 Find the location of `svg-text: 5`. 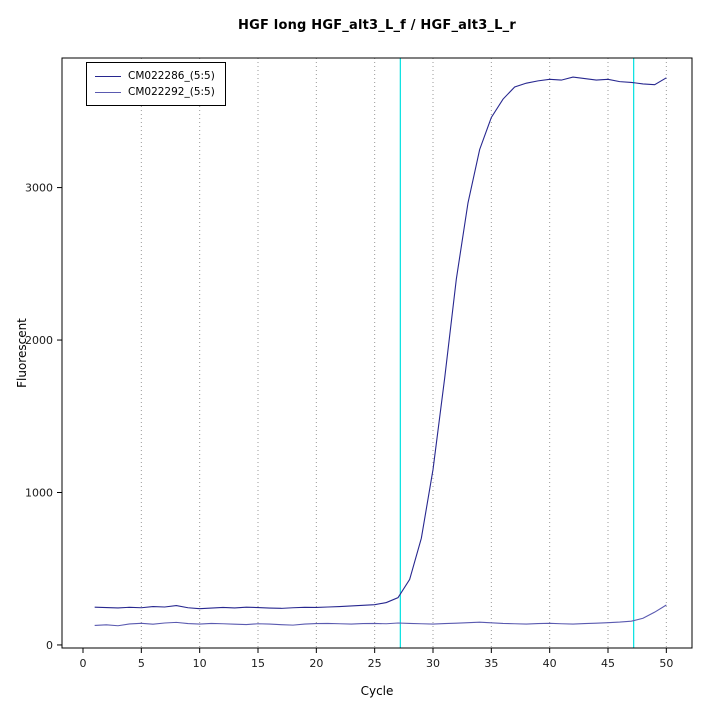

svg-text: 5 is located at coordinates (141, 663).